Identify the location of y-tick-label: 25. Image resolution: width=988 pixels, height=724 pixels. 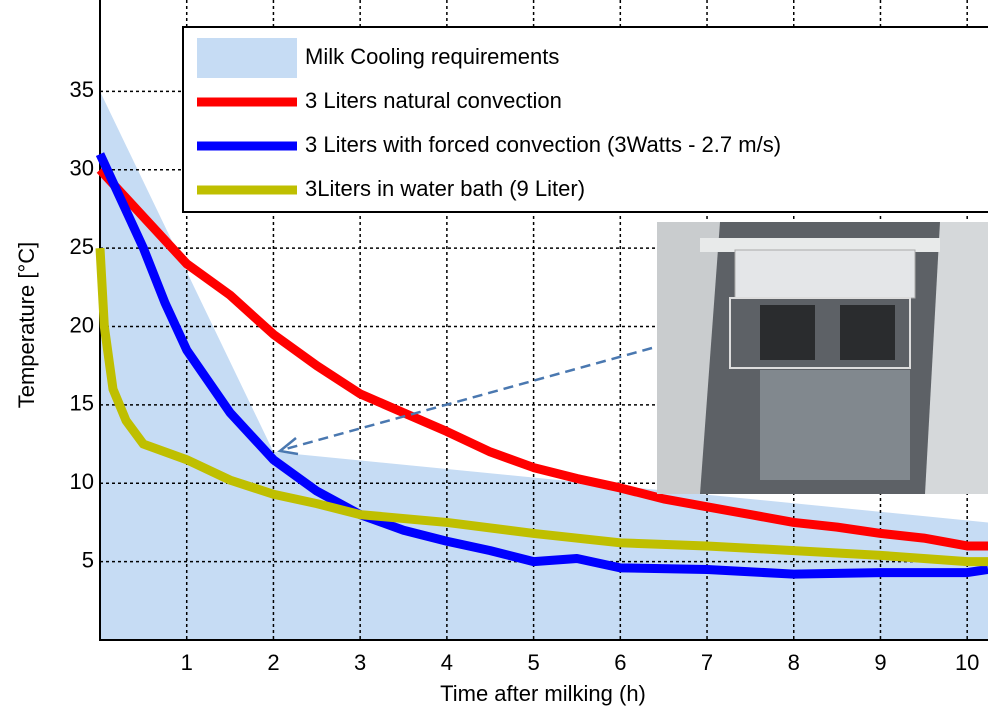
(82, 246).